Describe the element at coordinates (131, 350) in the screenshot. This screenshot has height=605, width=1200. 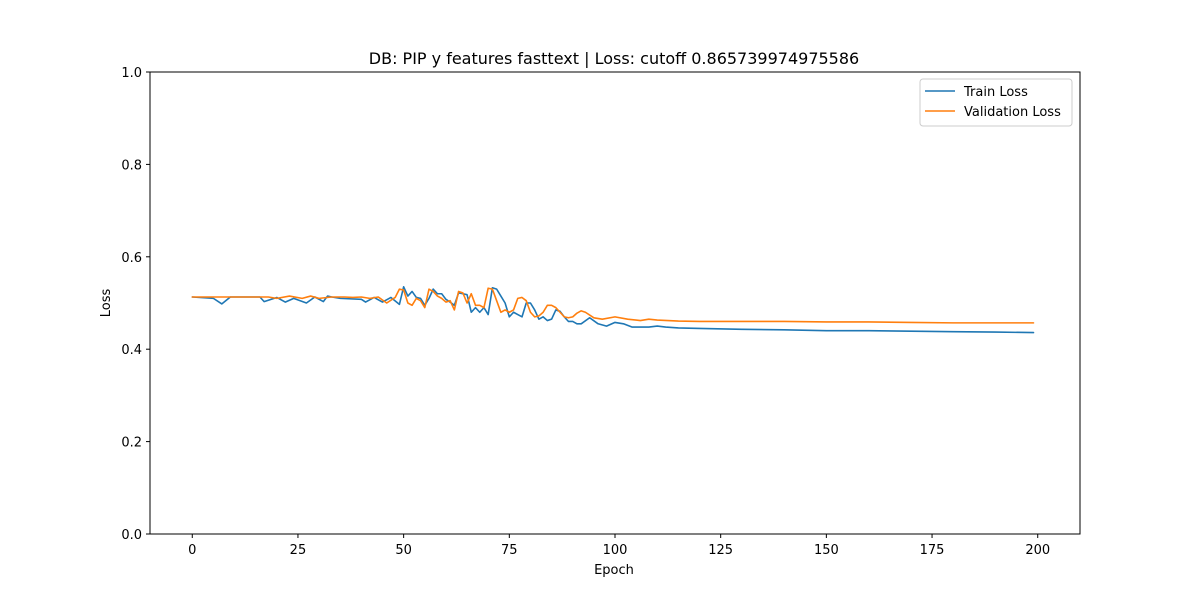
I see `y-tick-label: 0.4` at that location.